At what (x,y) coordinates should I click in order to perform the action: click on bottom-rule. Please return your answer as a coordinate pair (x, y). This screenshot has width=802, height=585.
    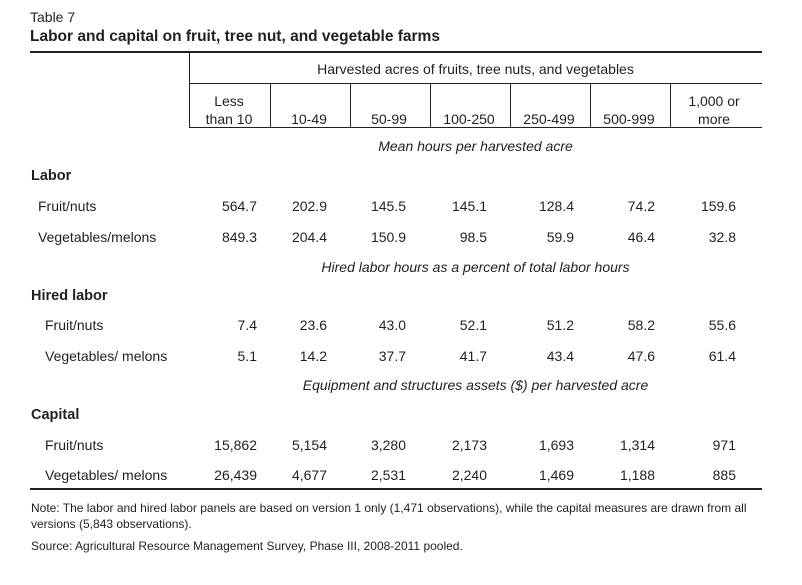
    Looking at the image, I should click on (396, 489).